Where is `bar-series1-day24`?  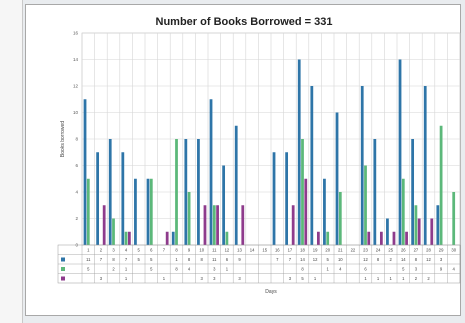
bar-series1-day24 is located at coordinates (375, 192).